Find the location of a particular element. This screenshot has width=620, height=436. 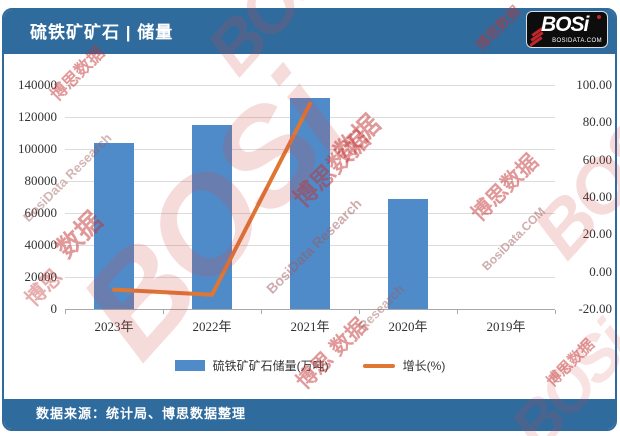

bosi-logo: BOSi BOSIDATA.COM is located at coordinates (567, 29).